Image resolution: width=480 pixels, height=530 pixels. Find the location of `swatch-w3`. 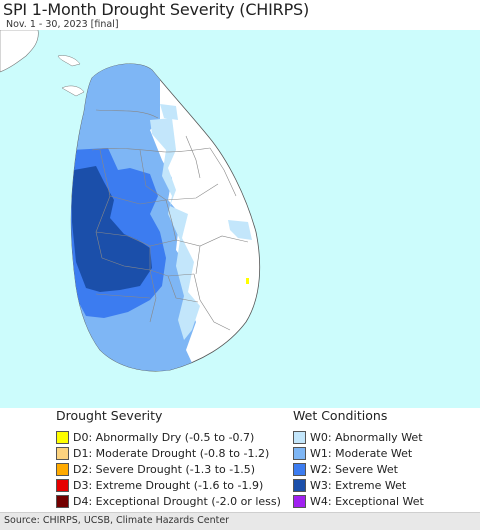

swatch-w3 is located at coordinates (299, 485).